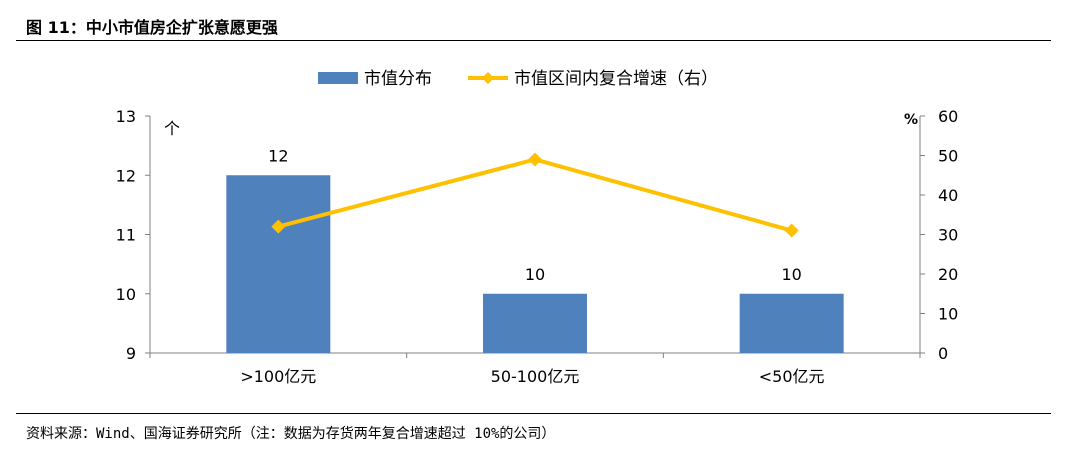 The height and width of the screenshot is (452, 1067). What do you see at coordinates (535, 195) in the screenshot?
I see `growth-line` at bounding box center [535, 195].